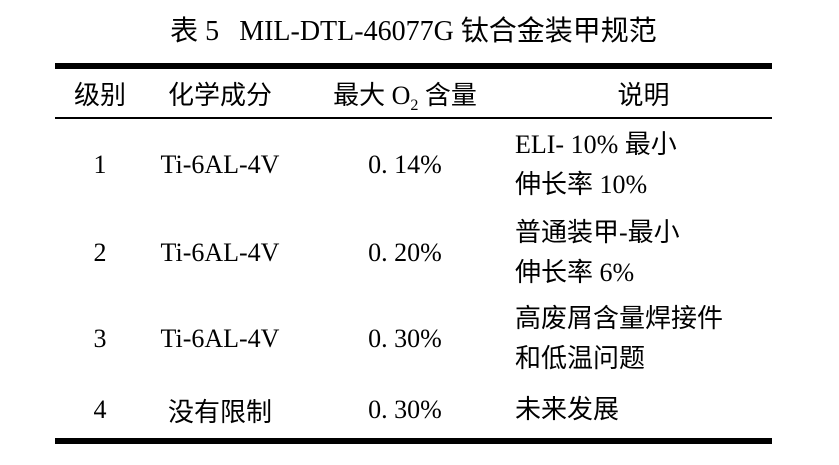 Image resolution: width=839 pixels, height=465 pixels. I want to click on note-line: 高废屑含量焊接件, so click(619, 318).